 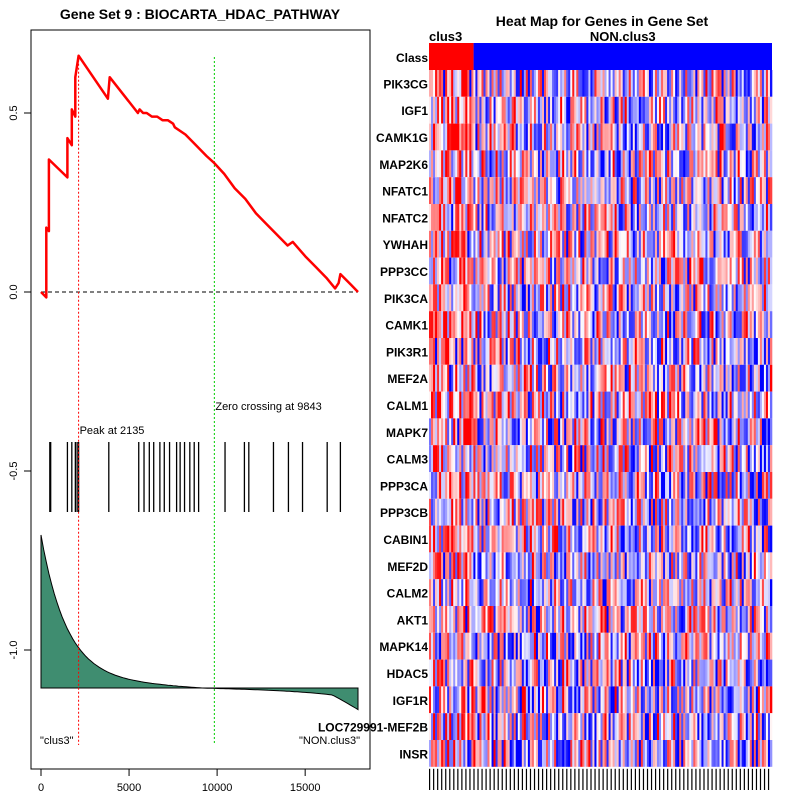 I want to click on gene-label: CABIN1, so click(x=405, y=540).